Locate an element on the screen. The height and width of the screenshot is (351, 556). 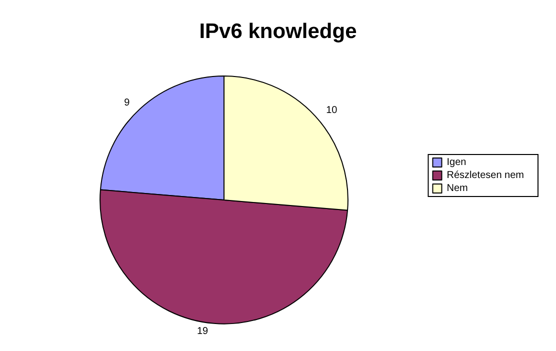
legend-label: Igen is located at coordinates (456, 162).